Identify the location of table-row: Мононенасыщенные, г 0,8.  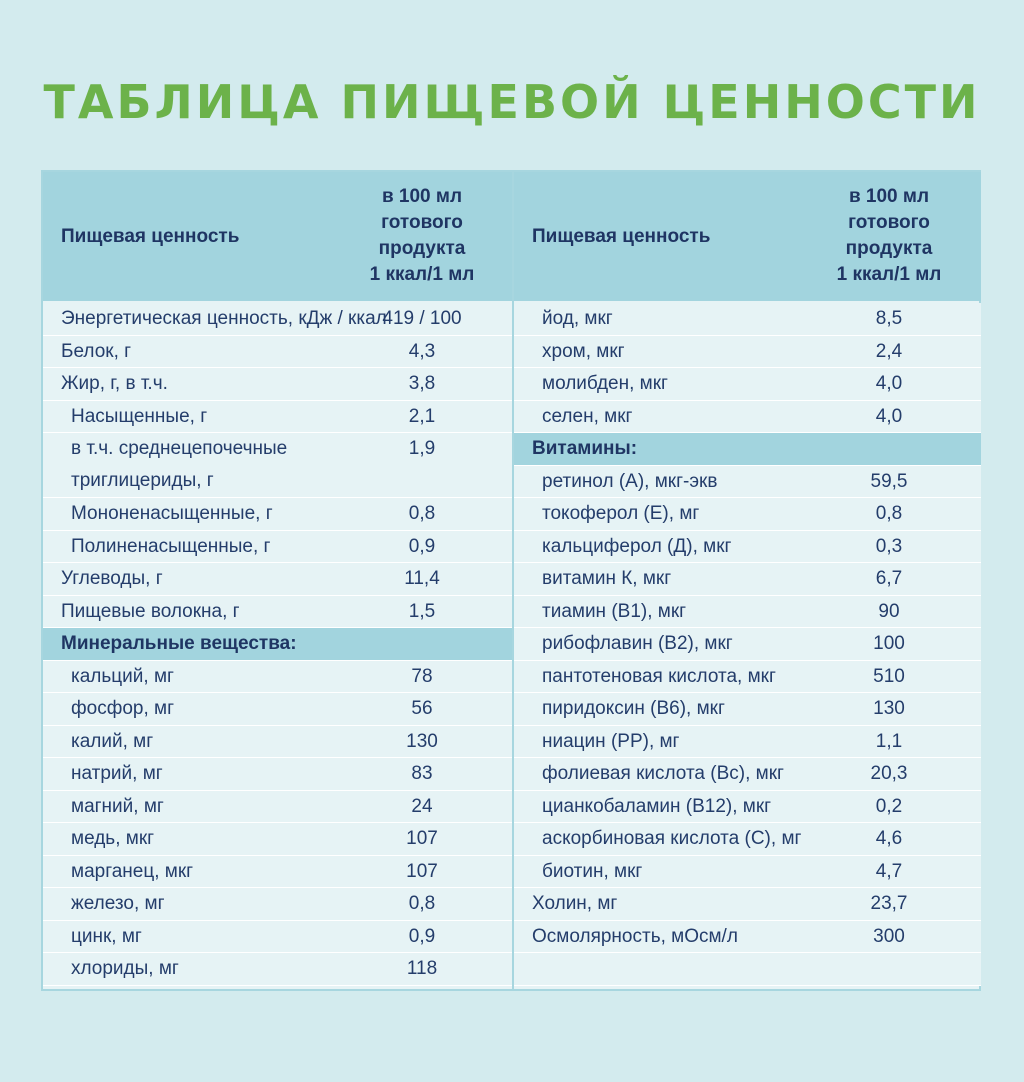
(277, 514).